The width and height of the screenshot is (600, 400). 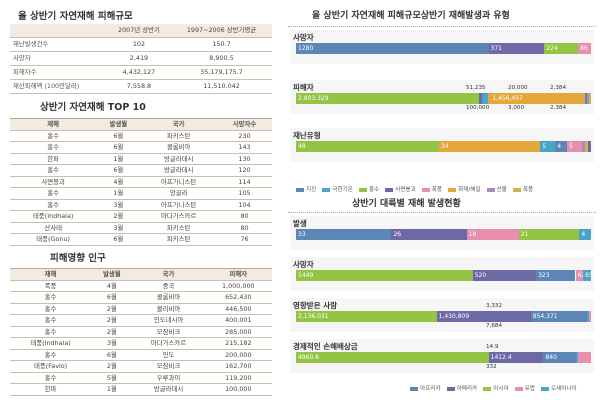 What do you see at coordinates (344, 234) in the screenshot?
I see `bar-segment: 33` at bounding box center [344, 234].